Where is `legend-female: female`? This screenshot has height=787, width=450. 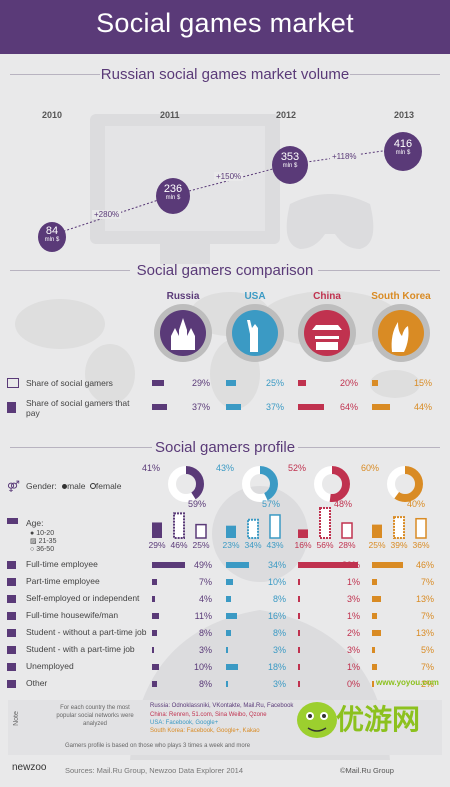
legend-female: female is located at coordinates (108, 486).